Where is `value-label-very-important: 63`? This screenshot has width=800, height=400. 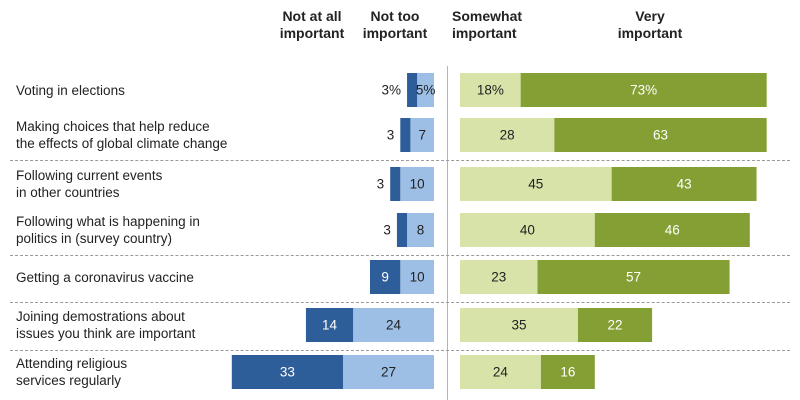 value-label-very-important: 63 is located at coordinates (660, 135).